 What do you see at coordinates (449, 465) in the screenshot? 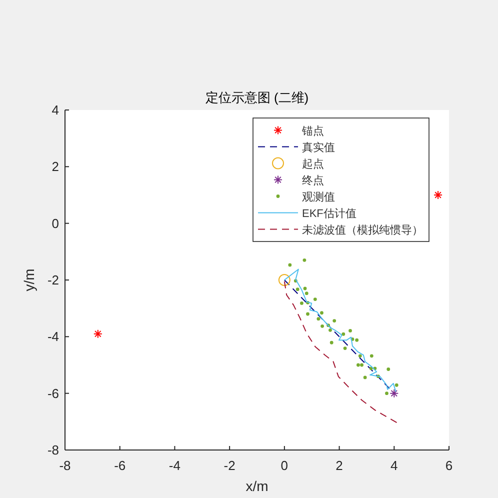
I see `x-tick-label: 6` at bounding box center [449, 465].